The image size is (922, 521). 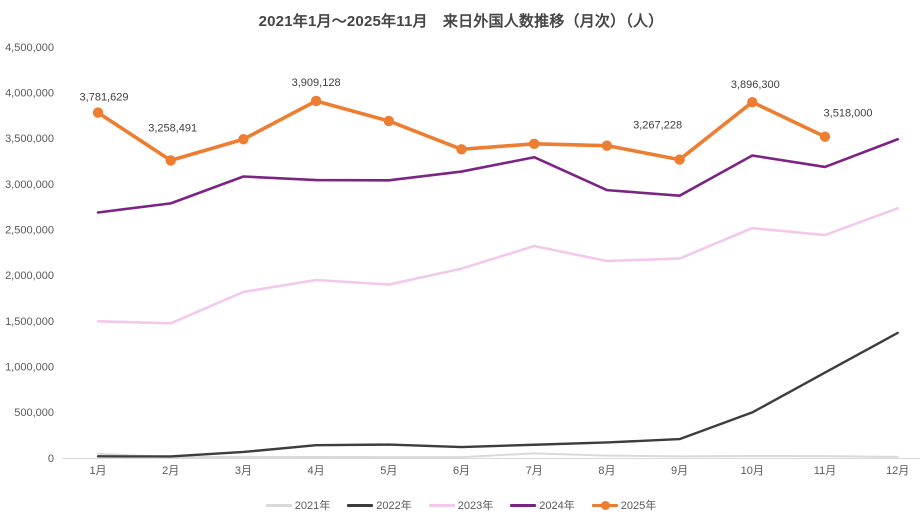 What do you see at coordinates (34, 413) in the screenshot?
I see `y-axis-tick-label: 500,000` at bounding box center [34, 413].